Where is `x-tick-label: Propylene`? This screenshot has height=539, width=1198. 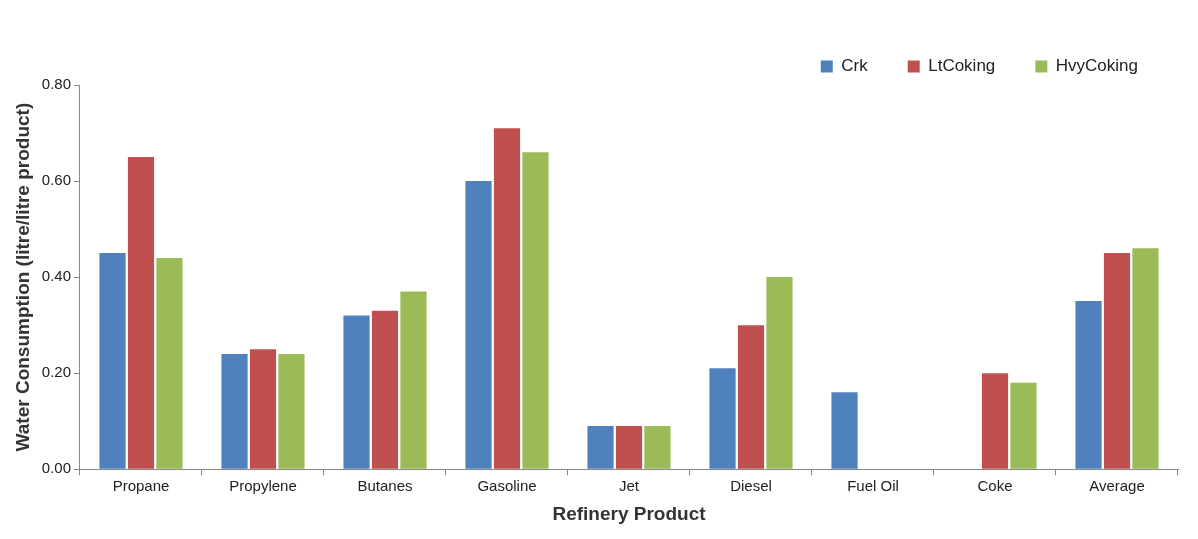
x-tick-label: Propylene is located at coordinates (263, 486).